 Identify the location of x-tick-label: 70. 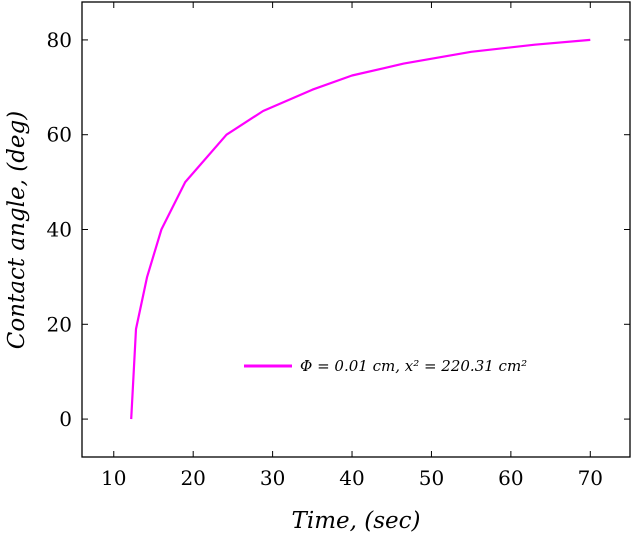
(590, 478).